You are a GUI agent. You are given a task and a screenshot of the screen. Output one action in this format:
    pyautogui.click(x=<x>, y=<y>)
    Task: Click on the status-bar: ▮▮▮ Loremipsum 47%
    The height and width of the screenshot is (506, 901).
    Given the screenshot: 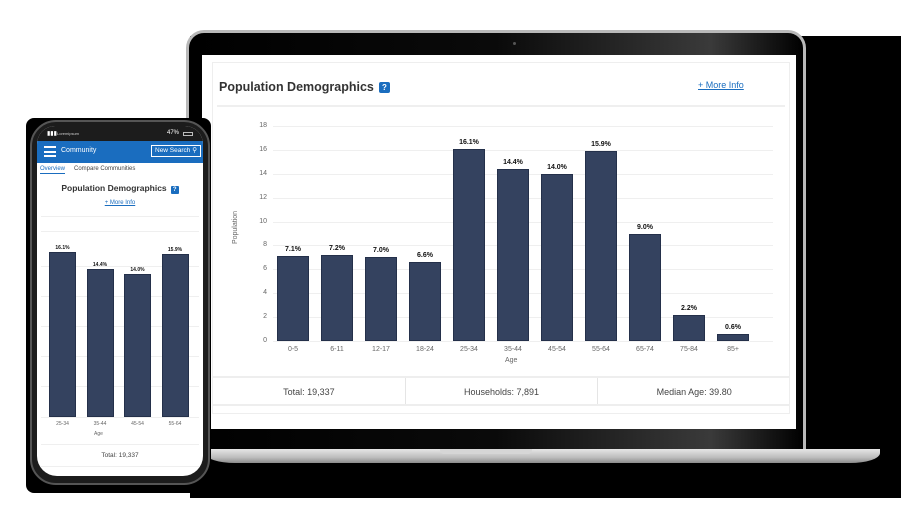 What is the action you would take?
    pyautogui.click(x=120, y=133)
    